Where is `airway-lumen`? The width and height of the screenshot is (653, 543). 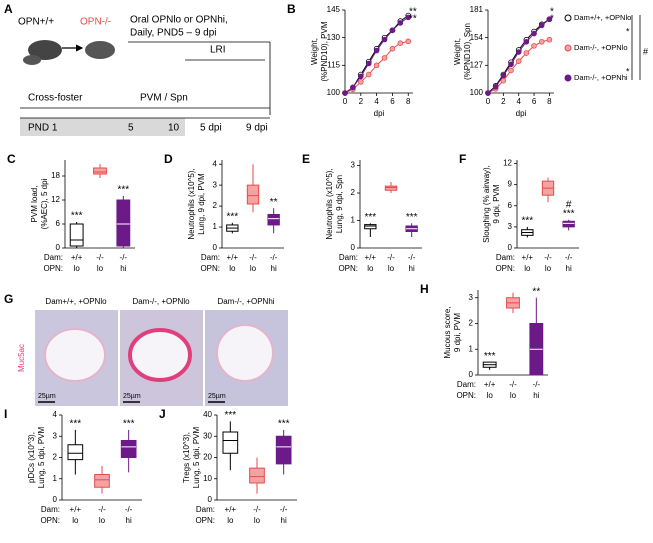
airway-lumen is located at coordinates (160, 355).